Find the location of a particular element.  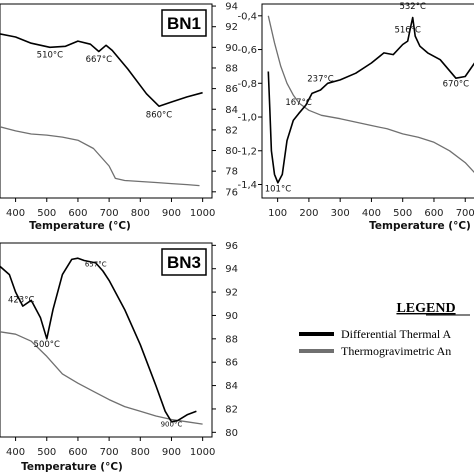

peak-annotation: 237°C is located at coordinates (320, 80).